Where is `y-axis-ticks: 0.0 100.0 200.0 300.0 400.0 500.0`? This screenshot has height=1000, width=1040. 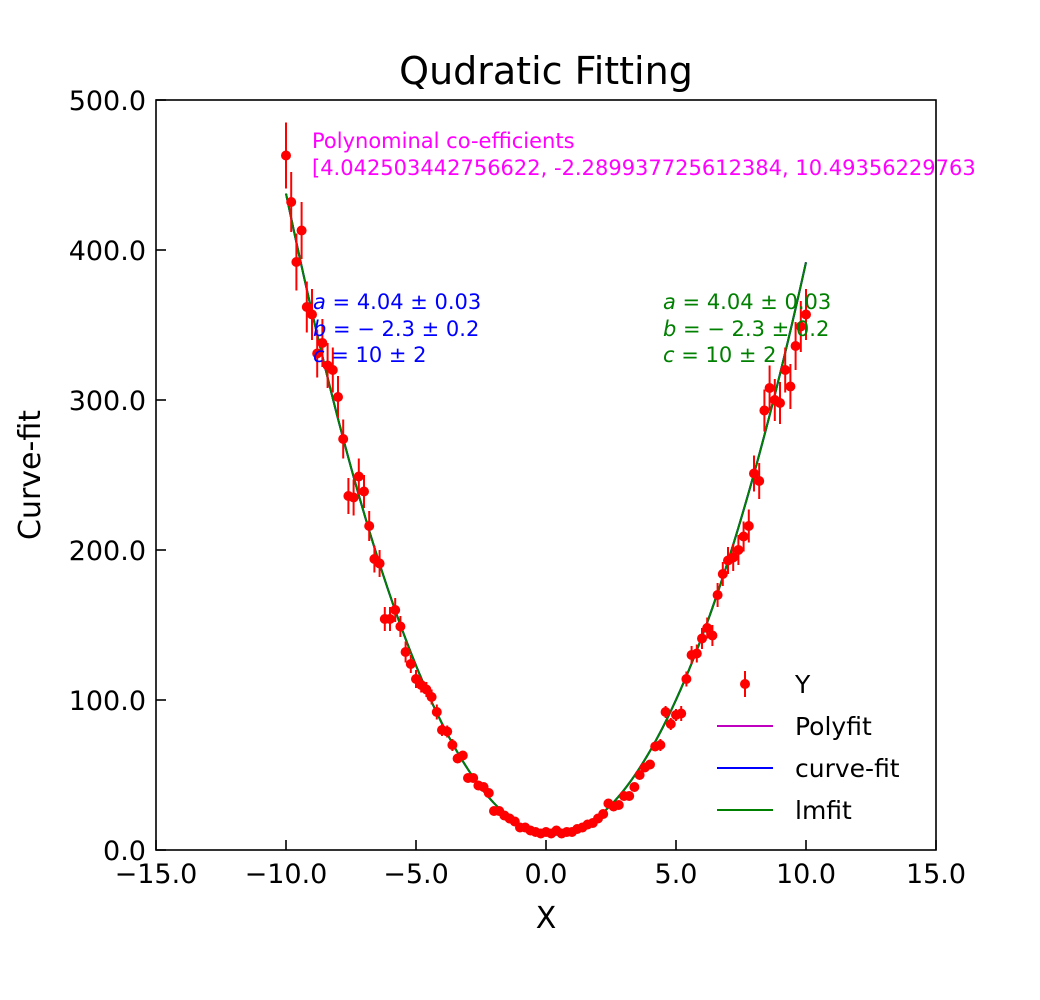
y-axis-ticks: 0.0 100.0 200.0 300.0 400.0 500.0 is located at coordinates (117, 476).